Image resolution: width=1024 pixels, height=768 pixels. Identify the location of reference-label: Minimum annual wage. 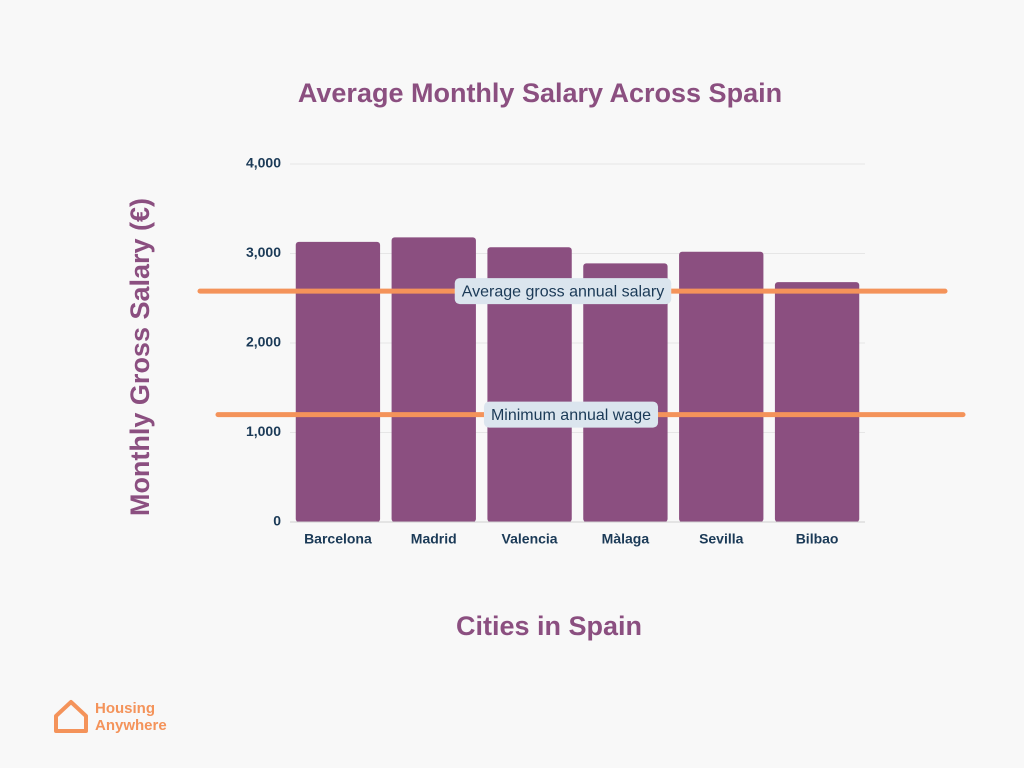
(571, 415).